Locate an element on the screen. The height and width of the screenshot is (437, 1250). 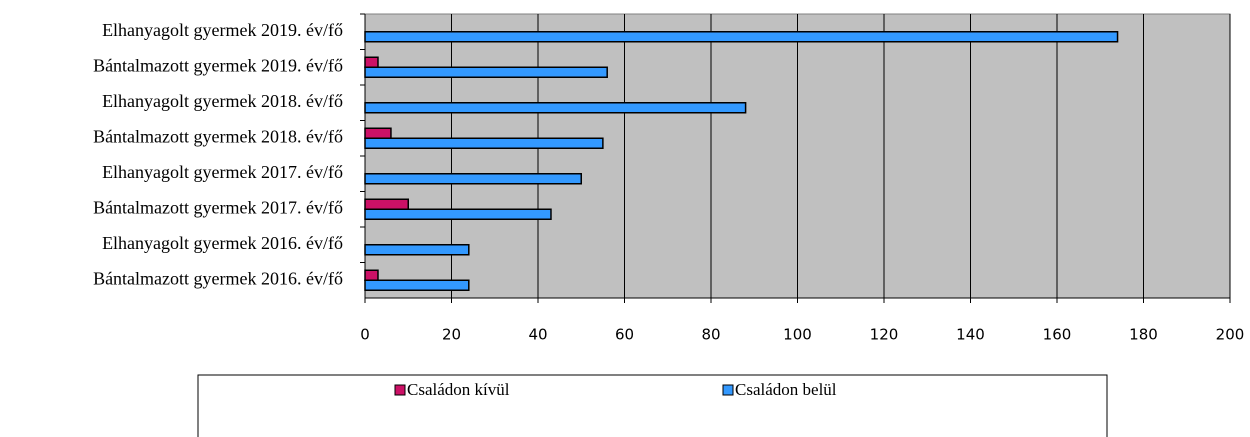
y-tick-label: Bántalmazott gyermek 2017. év/fő is located at coordinates (218, 207).